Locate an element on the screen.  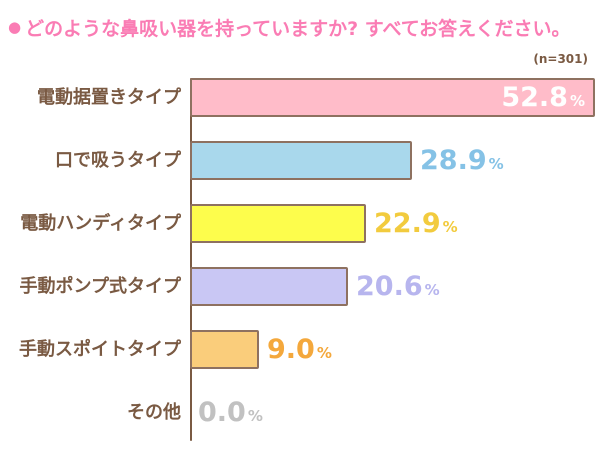
category-label: 口で吸うタイプ is located at coordinates (118, 160).